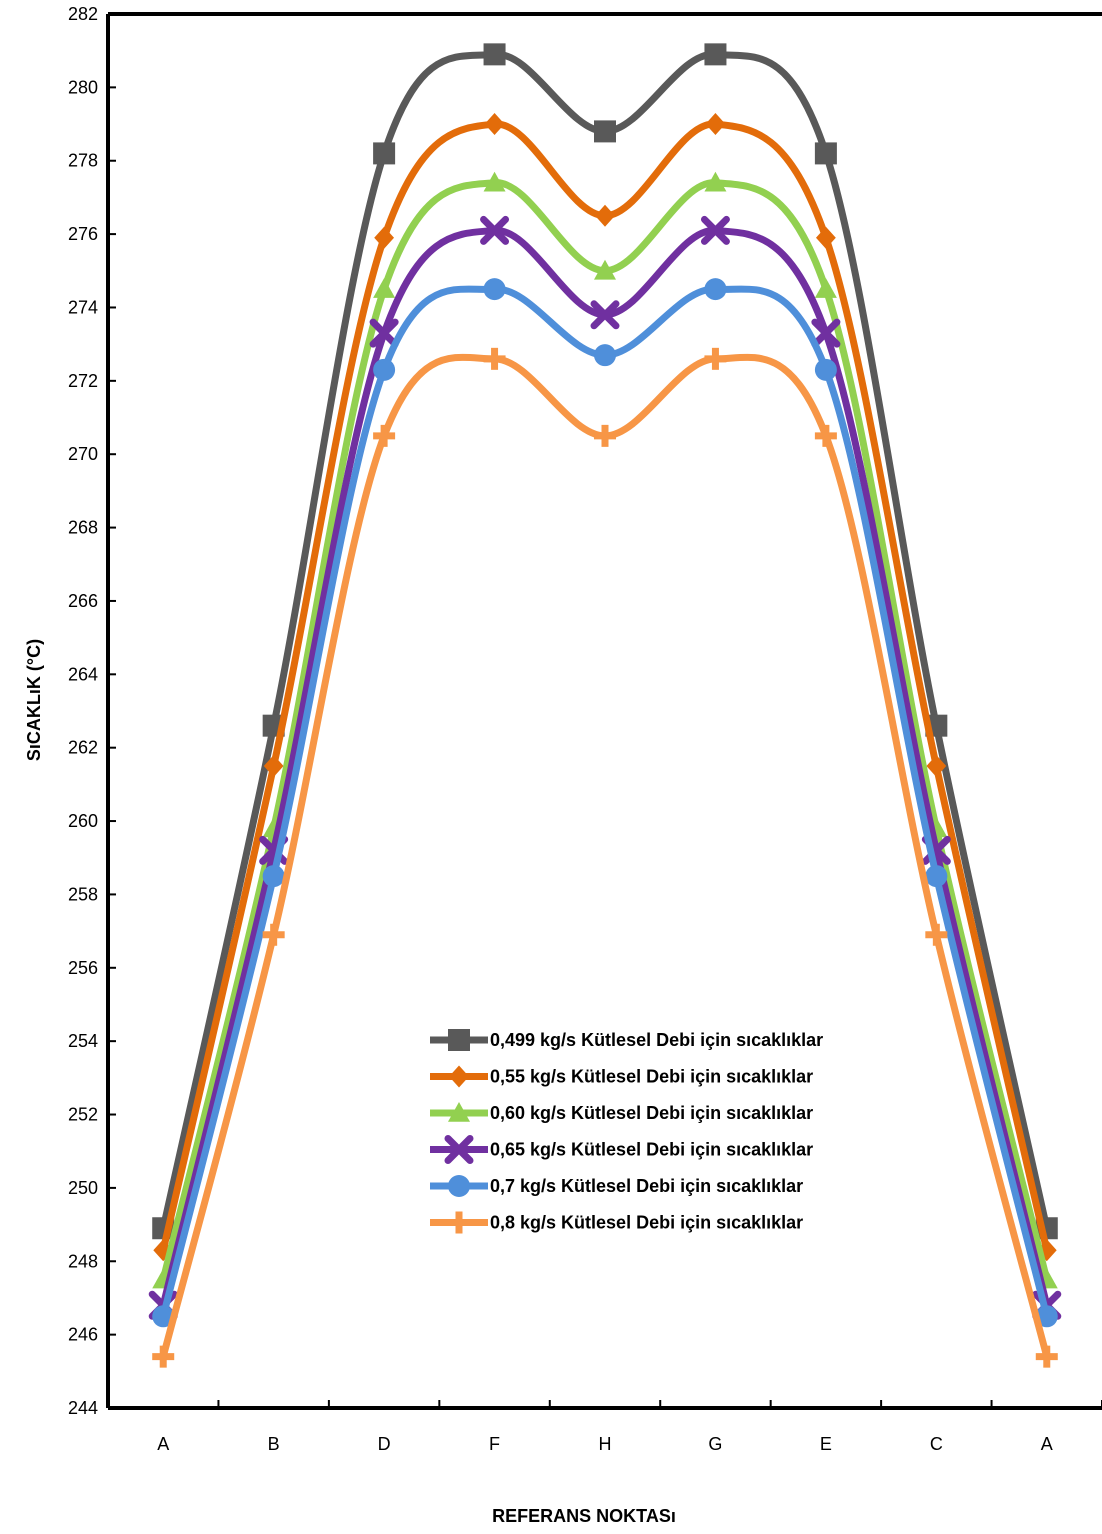 Image resolution: width=1102 pixels, height=1534 pixels. What do you see at coordinates (83, 528) in the screenshot?
I see `y-tick-label: 268` at bounding box center [83, 528].